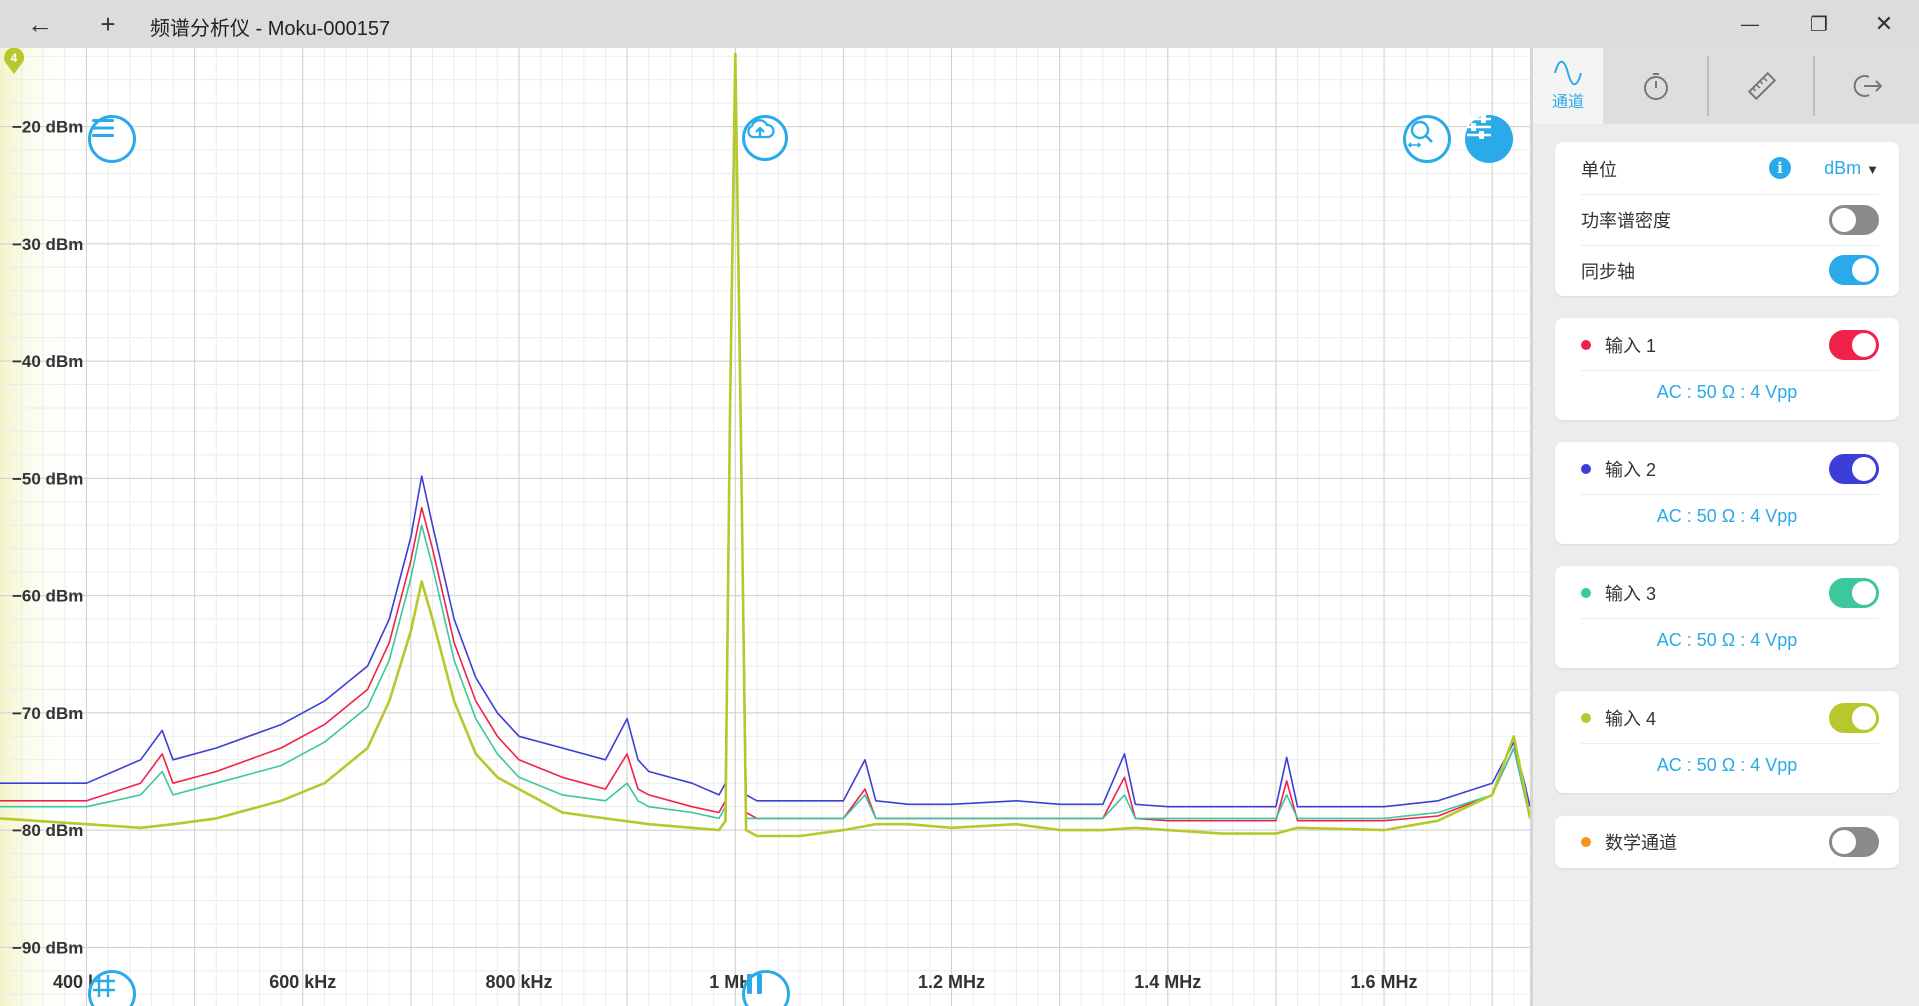  Describe the element at coordinates (518, 982) in the screenshot. I see `x-tick-label: 800 kHz` at that location.